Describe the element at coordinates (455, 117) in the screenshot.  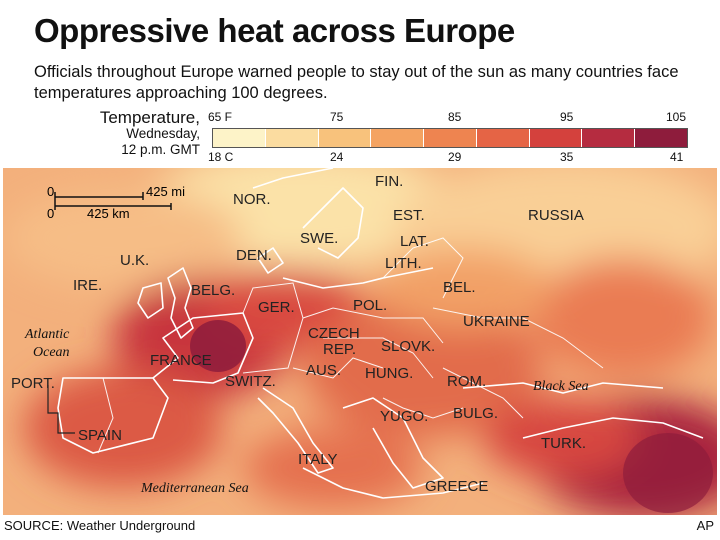
I see `fahrenheit-tick: 85` at that location.